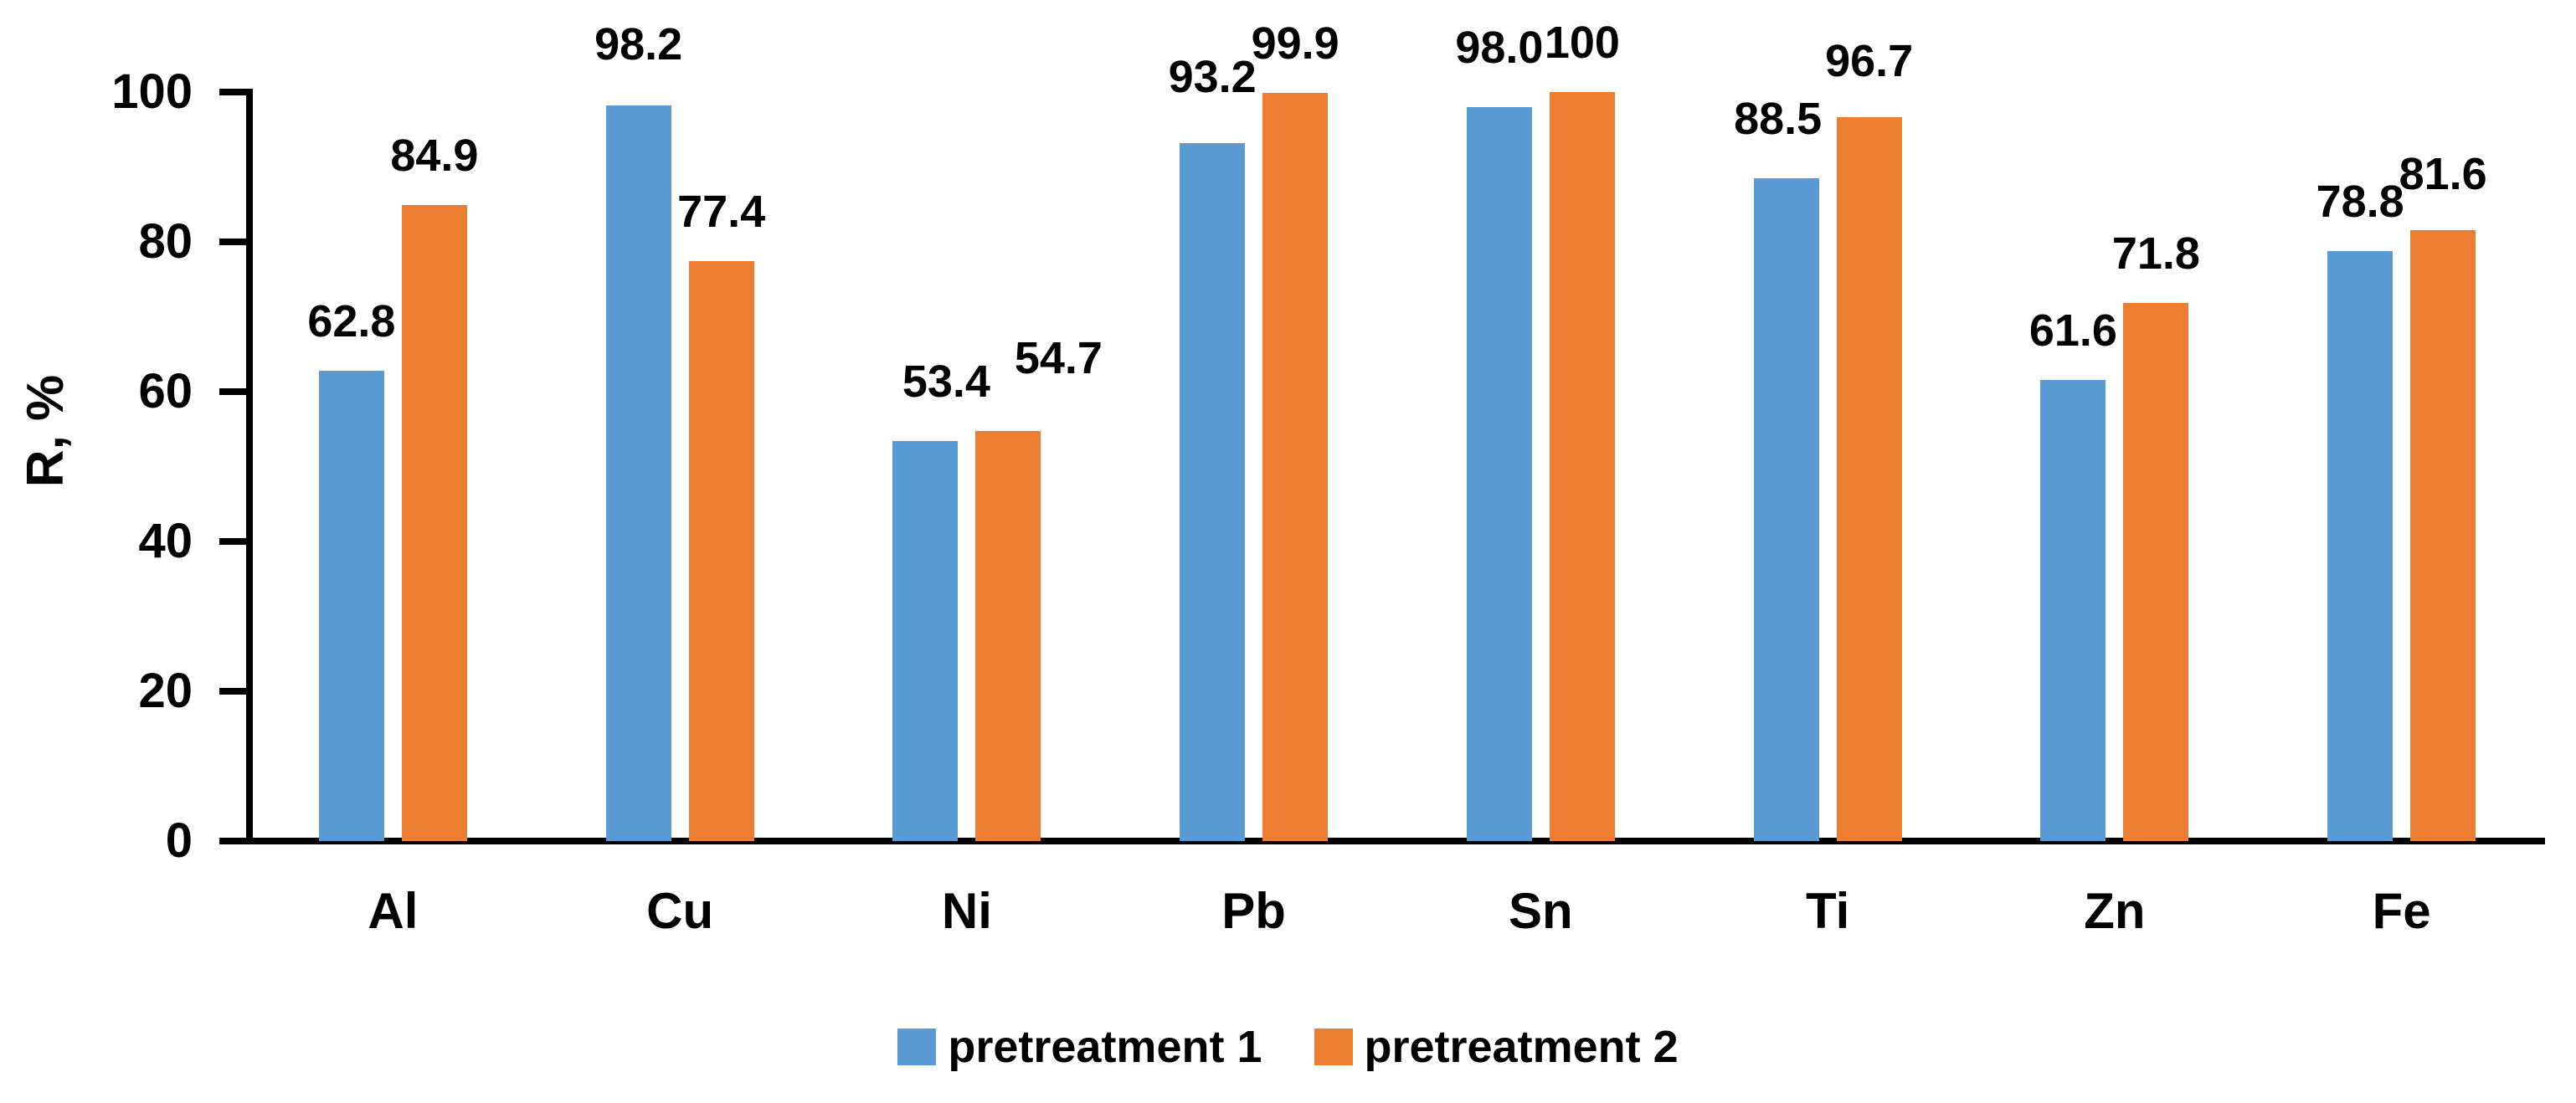 The height and width of the screenshot is (1103, 2576). What do you see at coordinates (721, 212) in the screenshot?
I see `bar-value-label: 77.4` at bounding box center [721, 212].